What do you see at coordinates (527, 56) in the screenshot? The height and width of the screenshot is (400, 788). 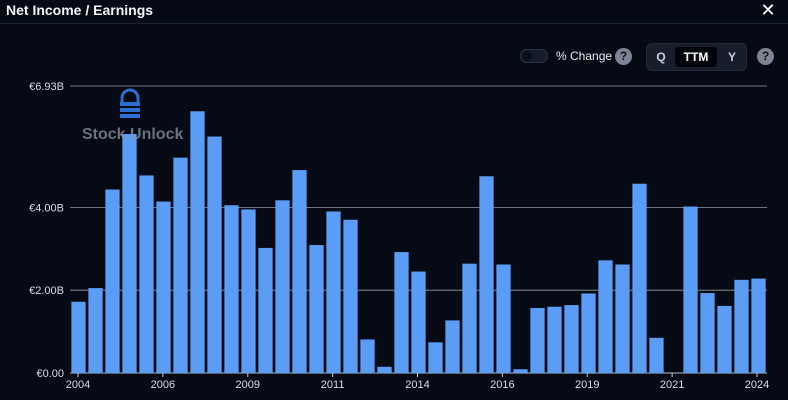 I see `toggle-knob` at bounding box center [527, 56].